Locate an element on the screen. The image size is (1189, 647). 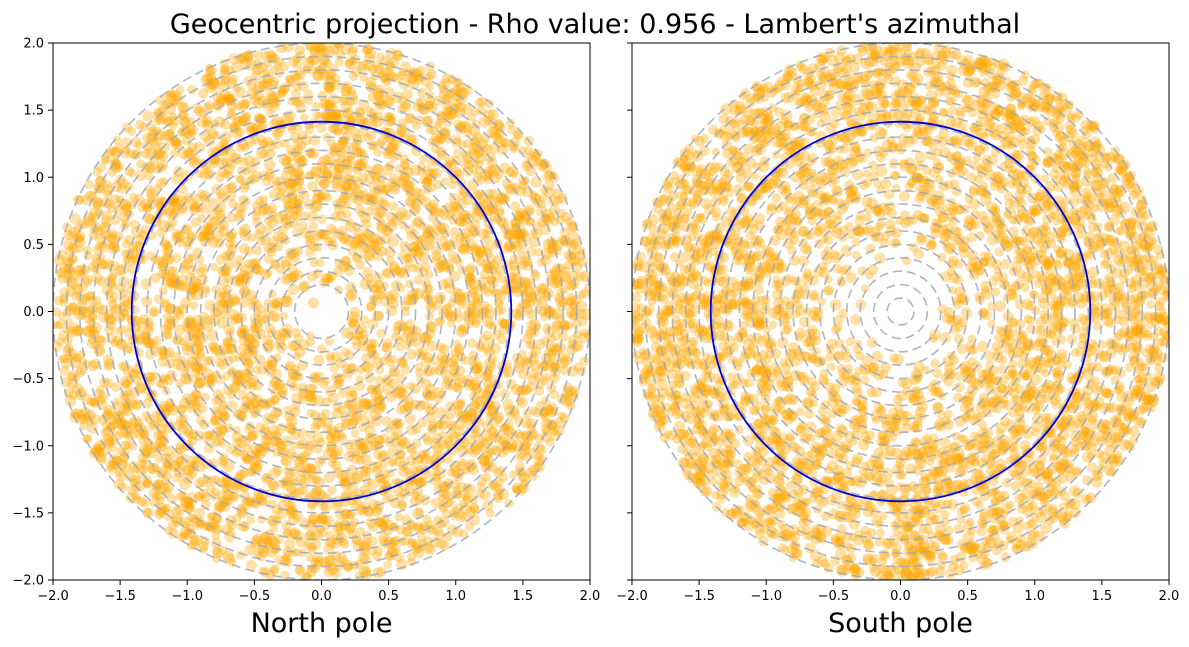
x-tick-label: −1.5 is located at coordinates (120, 596).